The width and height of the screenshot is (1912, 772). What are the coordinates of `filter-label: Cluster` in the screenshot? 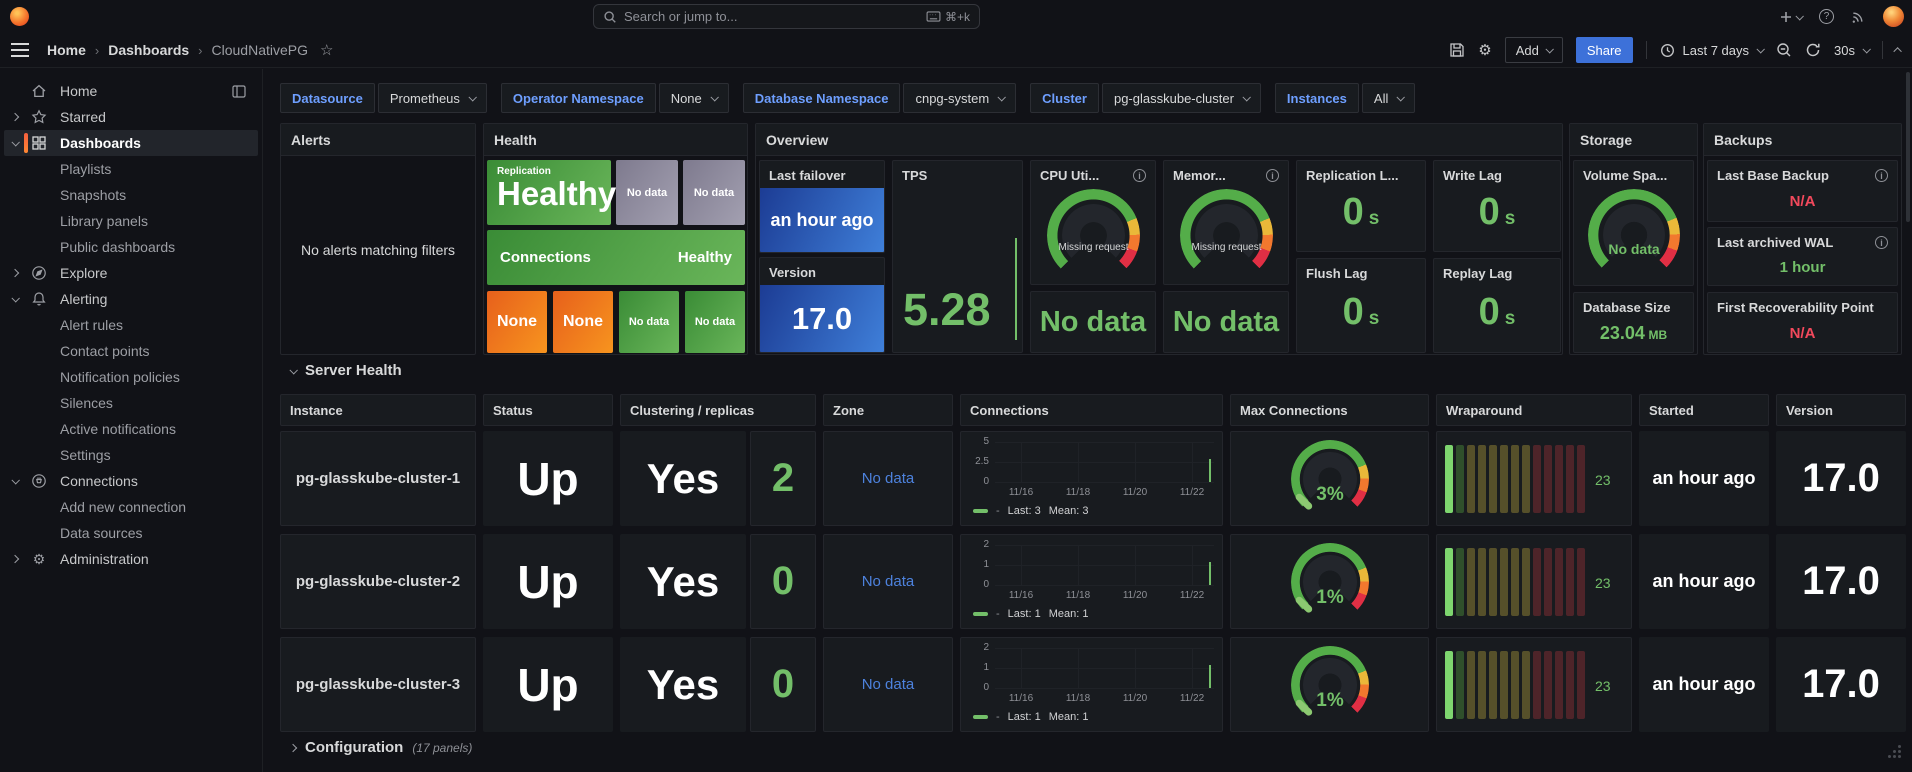 It's located at (1064, 98).